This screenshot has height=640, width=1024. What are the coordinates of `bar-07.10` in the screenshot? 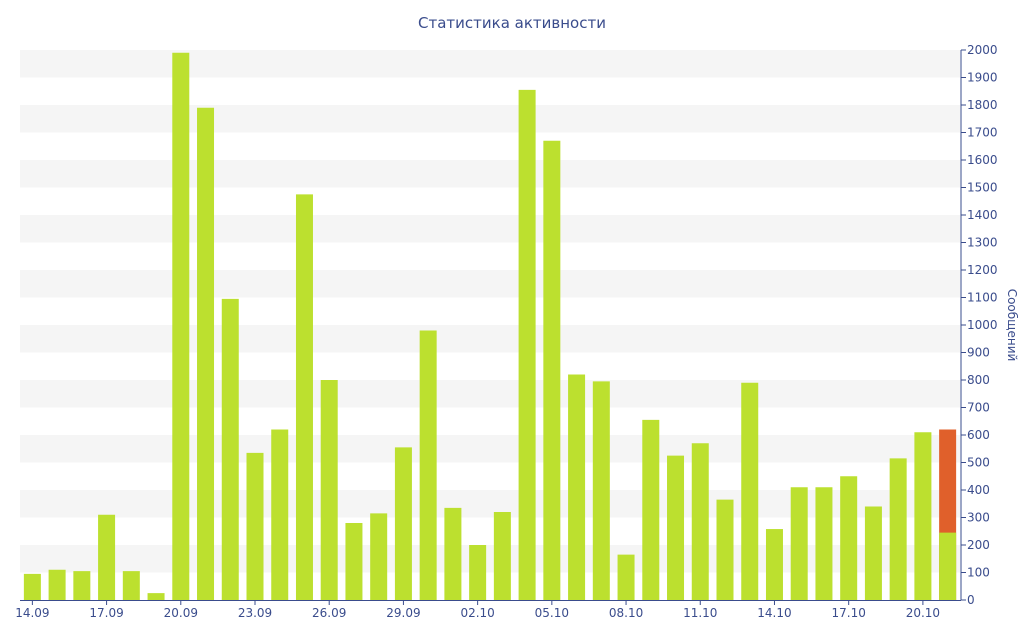 It's located at (601, 490).